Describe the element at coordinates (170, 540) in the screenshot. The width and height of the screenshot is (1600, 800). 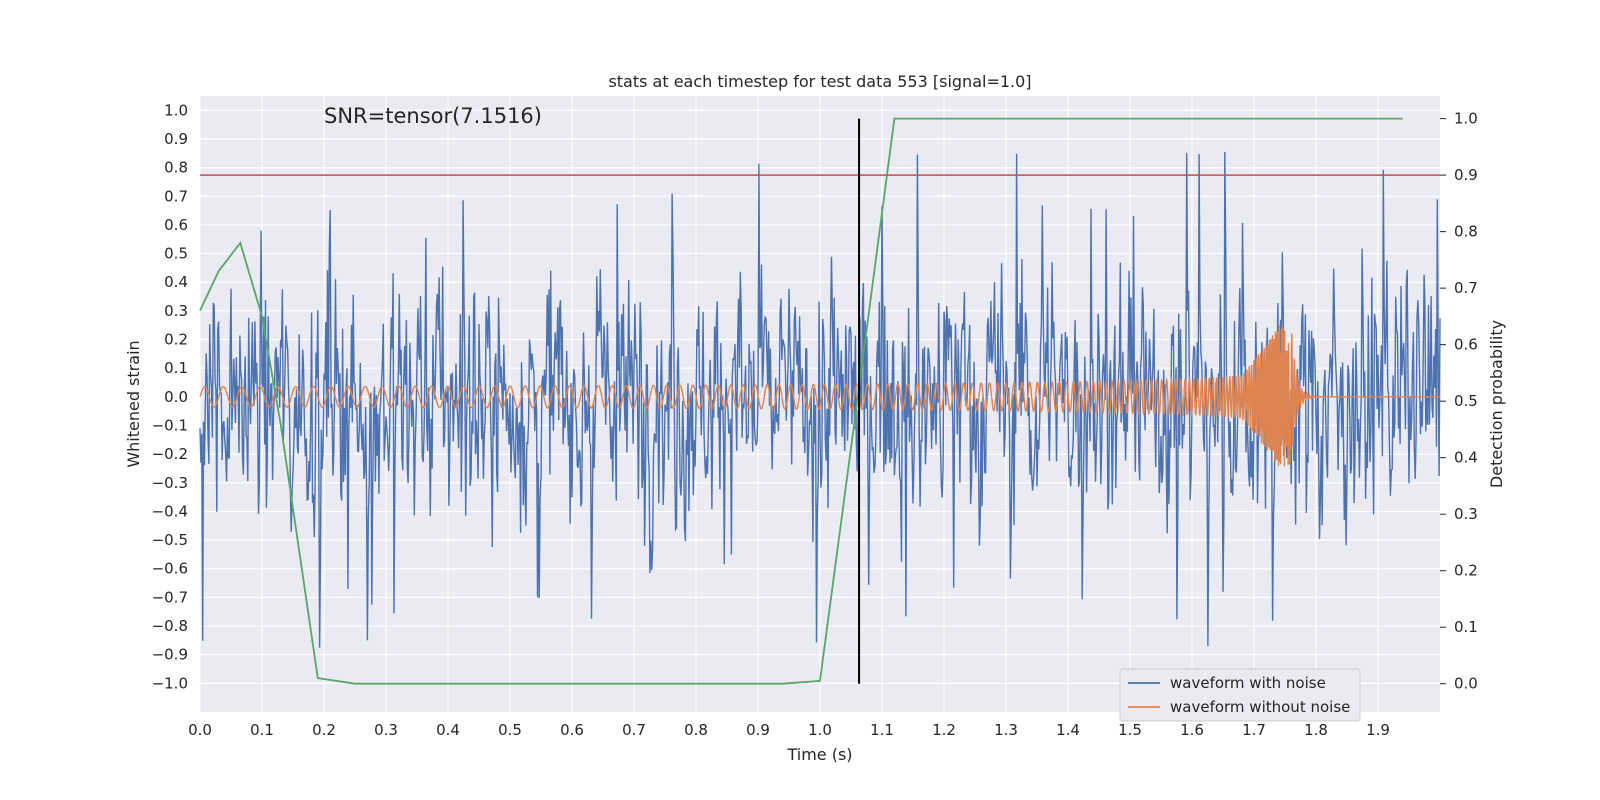
I see `y-tick-label: −0.5` at that location.